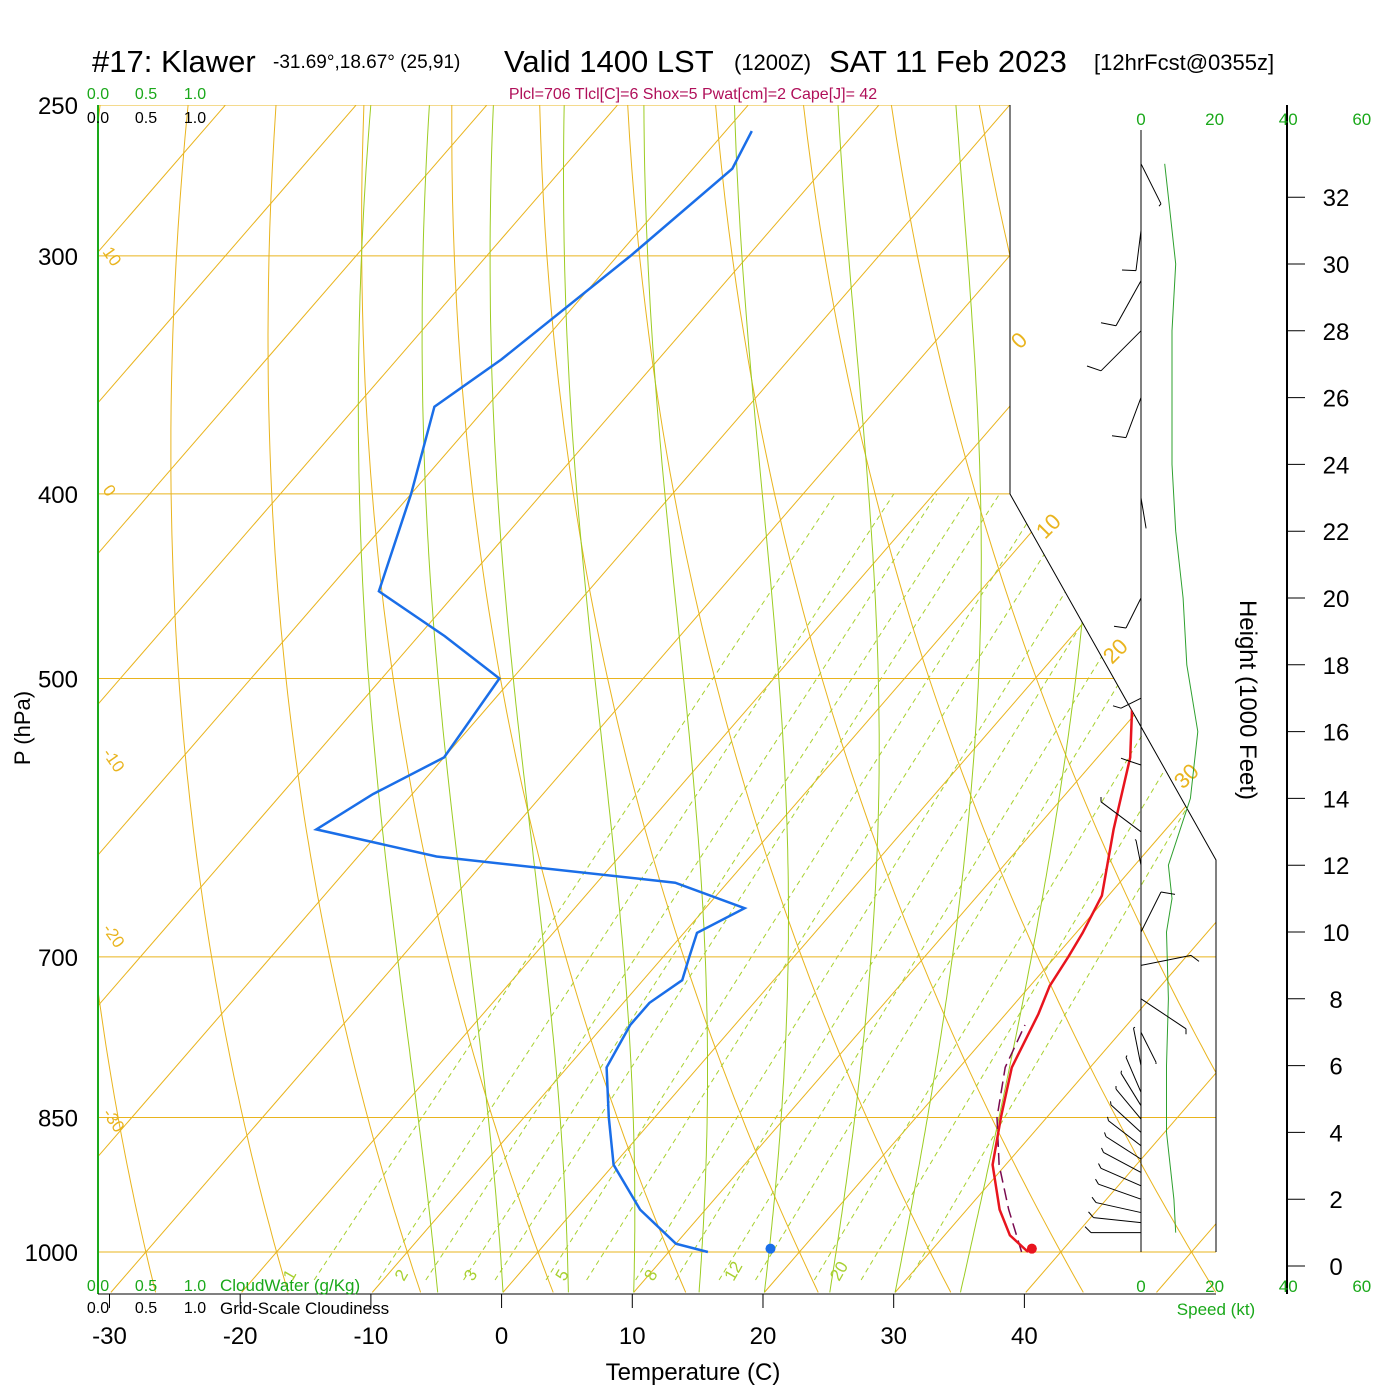 The height and width of the screenshot is (1400, 1400). What do you see at coordinates (109, 490) in the screenshot?
I see `isotherm-label: 0` at bounding box center [109, 490].